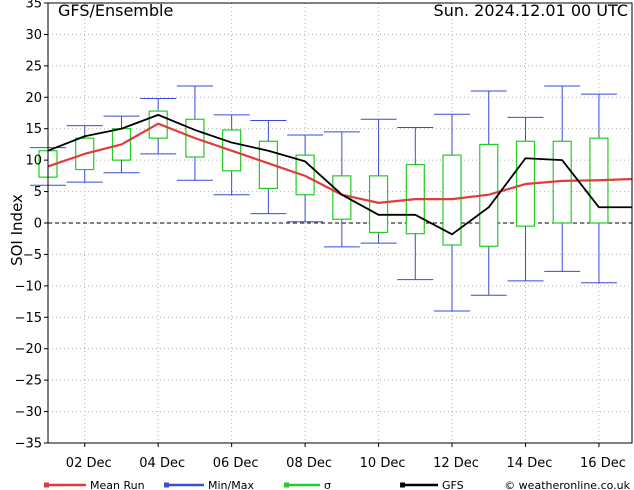 The width and height of the screenshot is (634, 490). I want to click on legend-item-gfs: GFS, so click(432, 484).